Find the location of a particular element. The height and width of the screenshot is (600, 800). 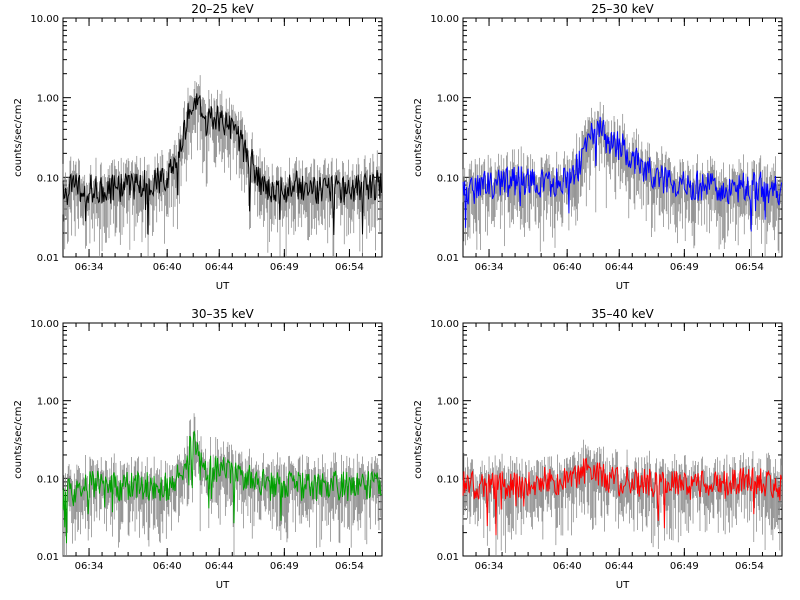

chart-title: 20–25 keV is located at coordinates (222, 9).